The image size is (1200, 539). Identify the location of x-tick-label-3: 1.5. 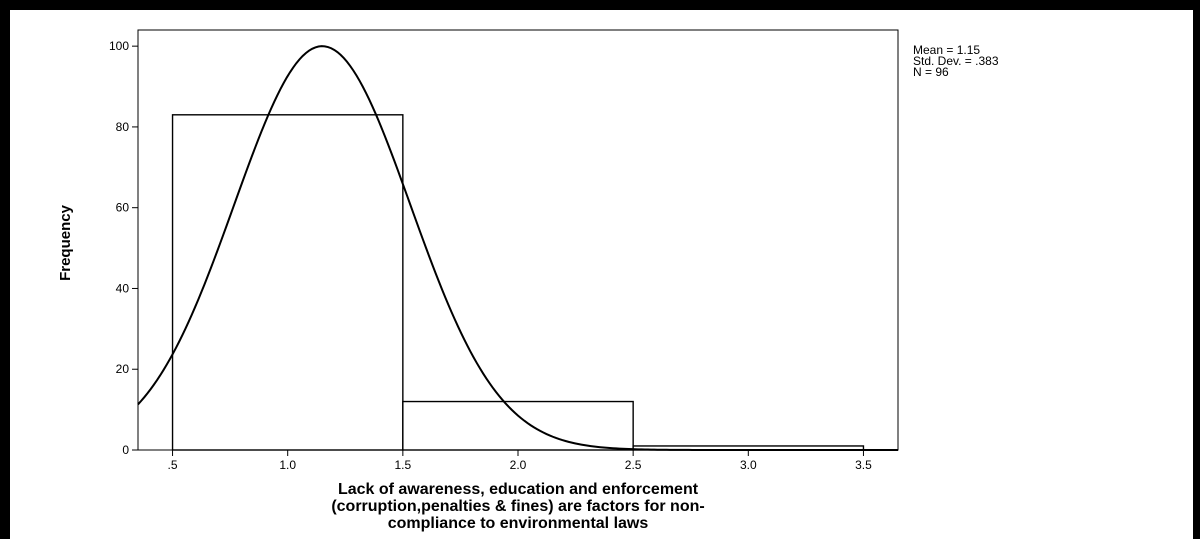
(403, 465).